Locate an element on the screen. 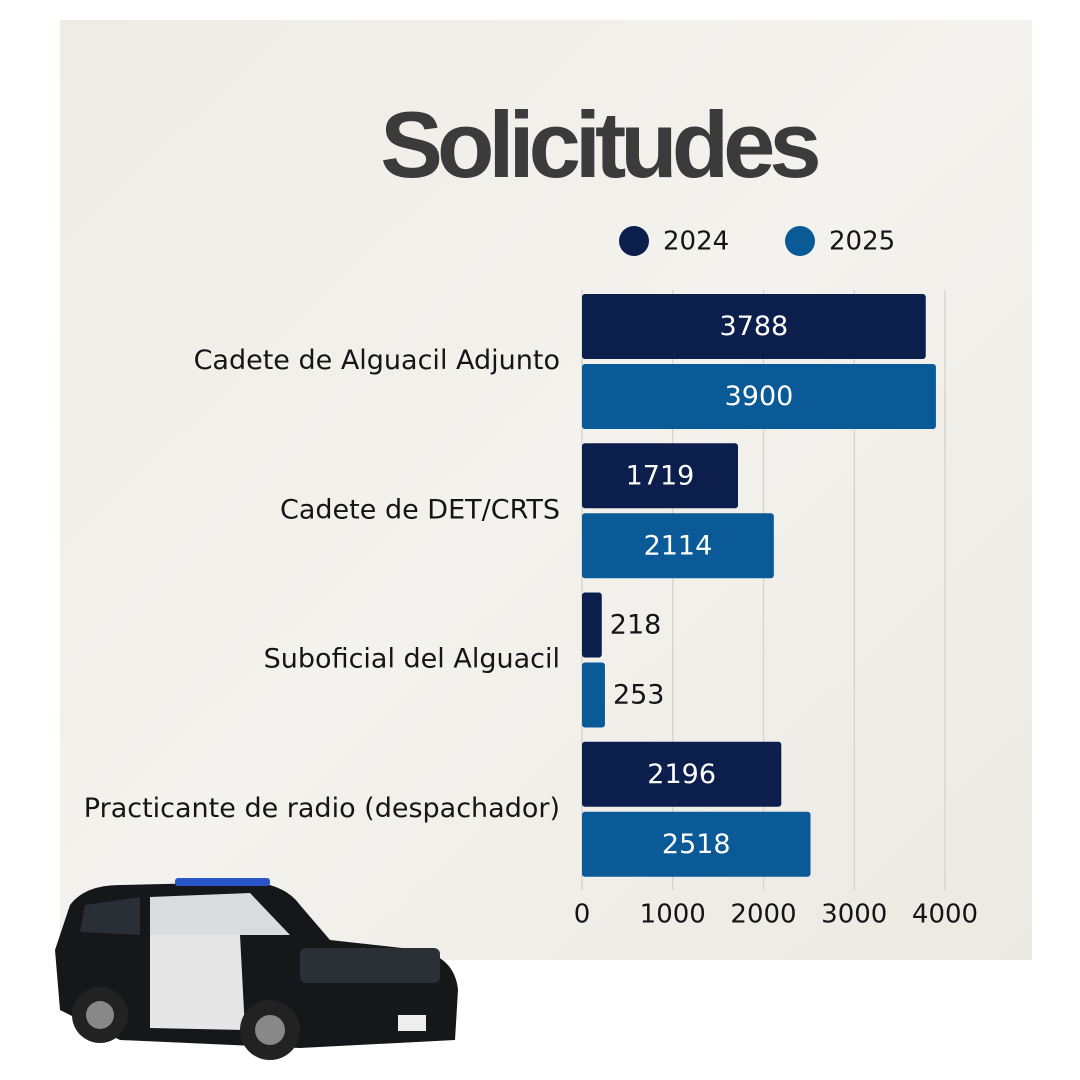 Image resolution: width=1080 pixels, height=1080 pixels. value-label: 2518 is located at coordinates (696, 844).